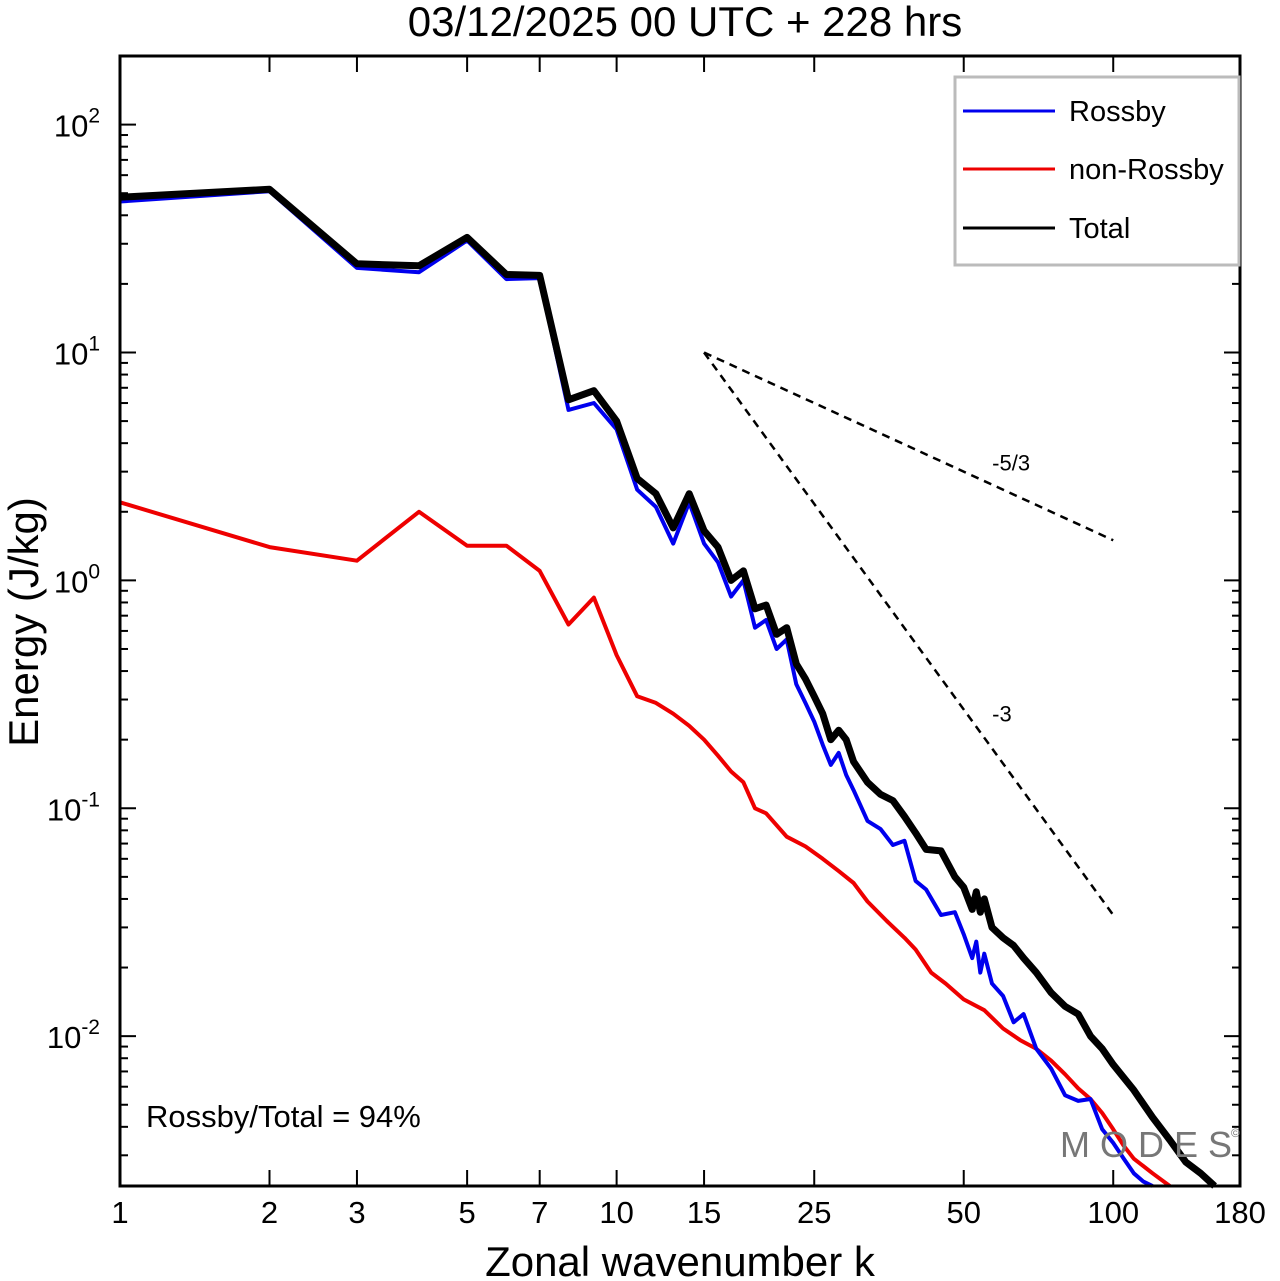 This screenshot has height=1281, width=1280. What do you see at coordinates (963, 1212) in the screenshot?
I see `x-tick-label: 50` at bounding box center [963, 1212].